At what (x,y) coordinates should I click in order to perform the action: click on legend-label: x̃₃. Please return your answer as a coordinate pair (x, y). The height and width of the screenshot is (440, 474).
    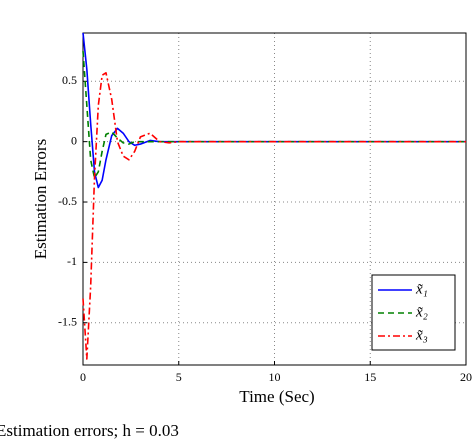
    Looking at the image, I should click on (421, 335).